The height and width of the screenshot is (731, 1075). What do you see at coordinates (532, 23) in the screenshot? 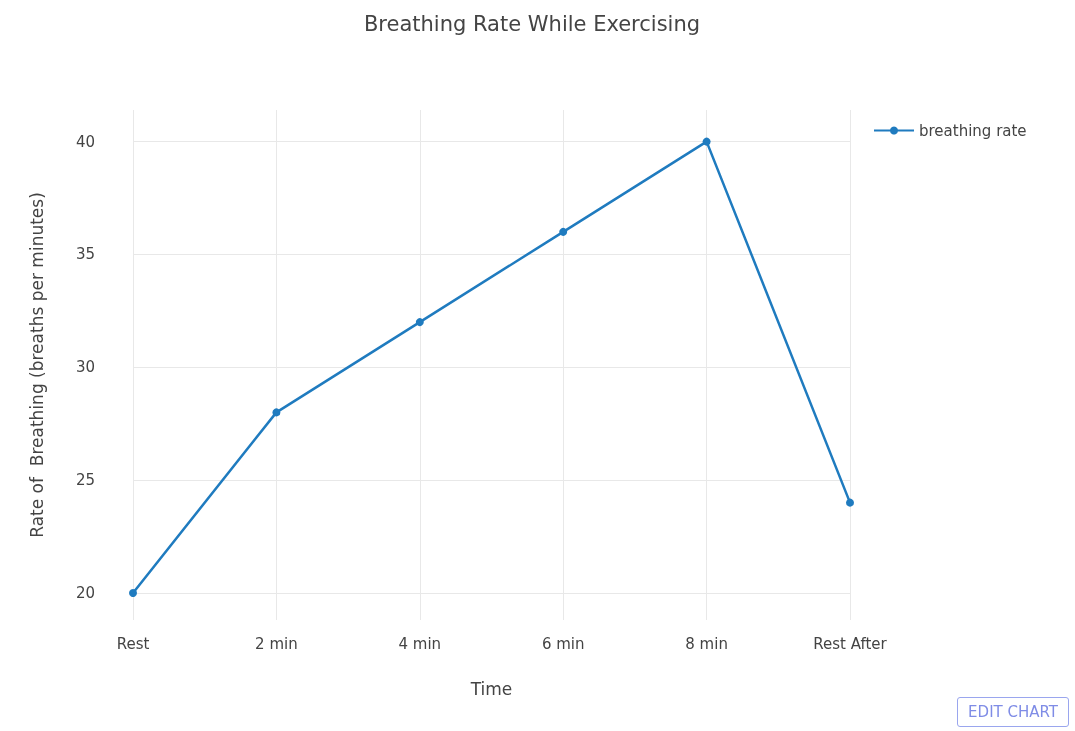
I see `chart-title: Breathing Rate While Exercising` at bounding box center [532, 23].